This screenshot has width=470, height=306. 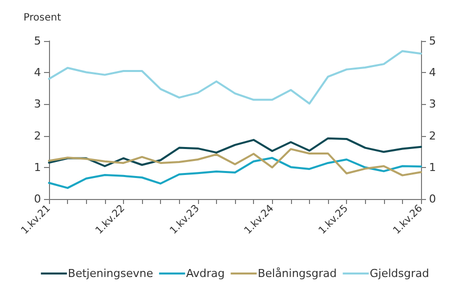 What do you see at coordinates (400, 273) in the screenshot?
I see `legend-label: Gjeldsgrad` at bounding box center [400, 273].